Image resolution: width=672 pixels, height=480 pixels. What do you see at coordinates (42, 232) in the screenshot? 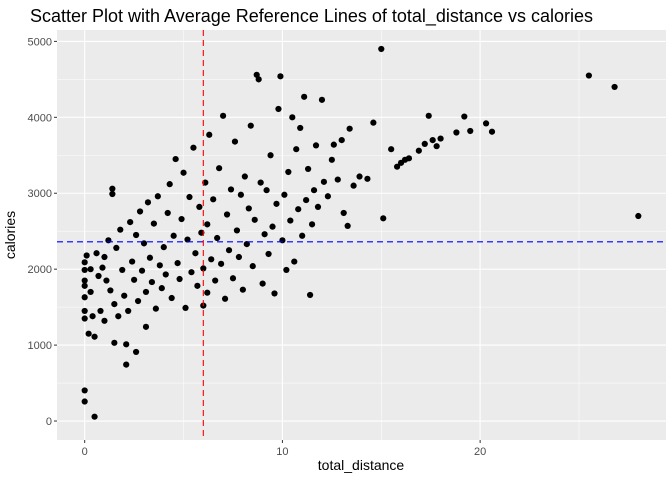
I see `y-axis-ticks: 0 1000 2000 3000 4000 5000` at bounding box center [42, 232].